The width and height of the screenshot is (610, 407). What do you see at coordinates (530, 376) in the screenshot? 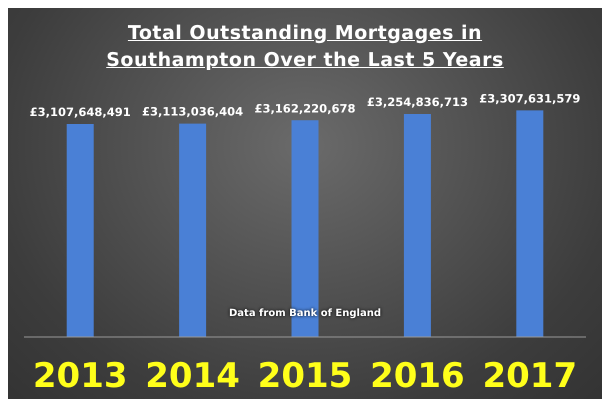
I see `x-tick-label: 2017` at bounding box center [530, 376].